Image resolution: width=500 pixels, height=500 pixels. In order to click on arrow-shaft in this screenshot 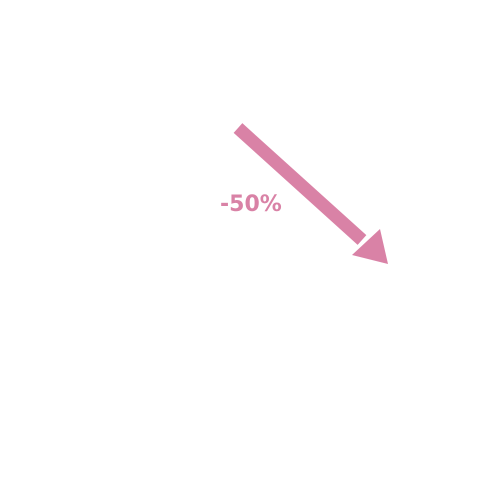, I will do `click(300, 184)`.